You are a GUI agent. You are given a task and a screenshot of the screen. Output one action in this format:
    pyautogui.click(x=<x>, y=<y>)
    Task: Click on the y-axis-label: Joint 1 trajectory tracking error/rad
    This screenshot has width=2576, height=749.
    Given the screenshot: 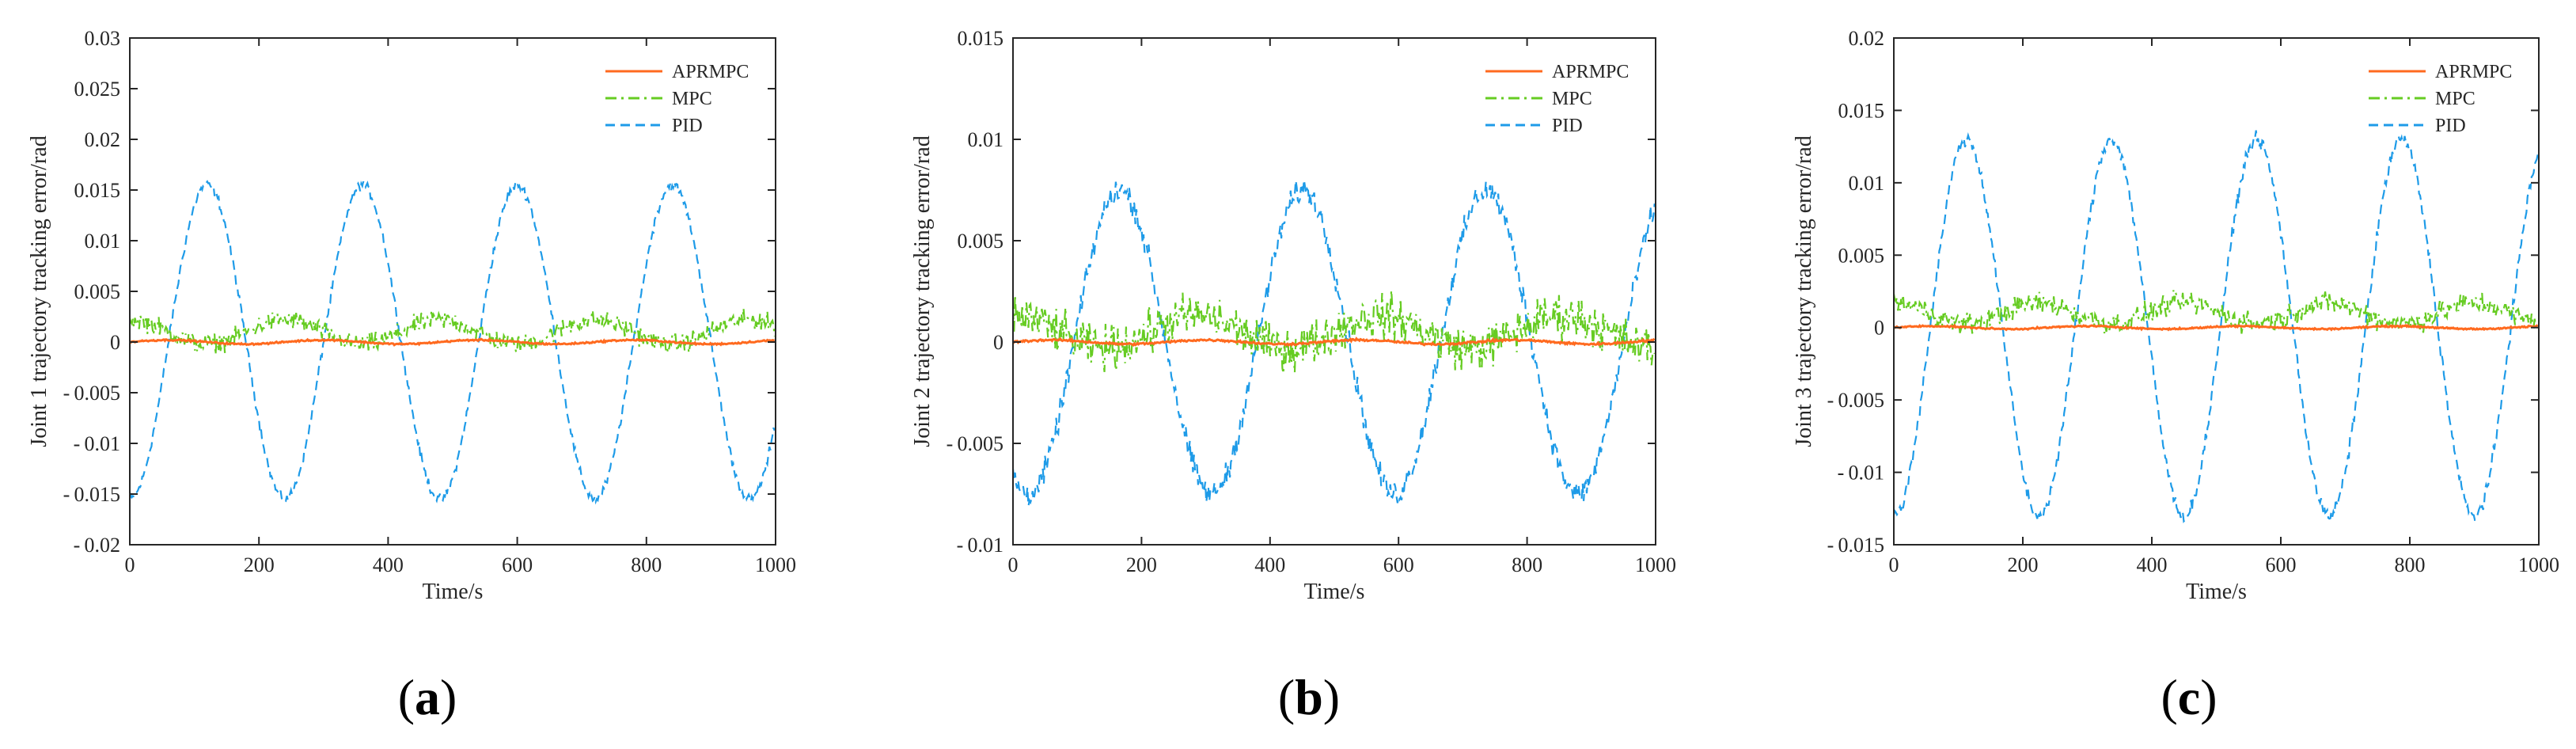 What is the action you would take?
    pyautogui.click(x=39, y=291)
    